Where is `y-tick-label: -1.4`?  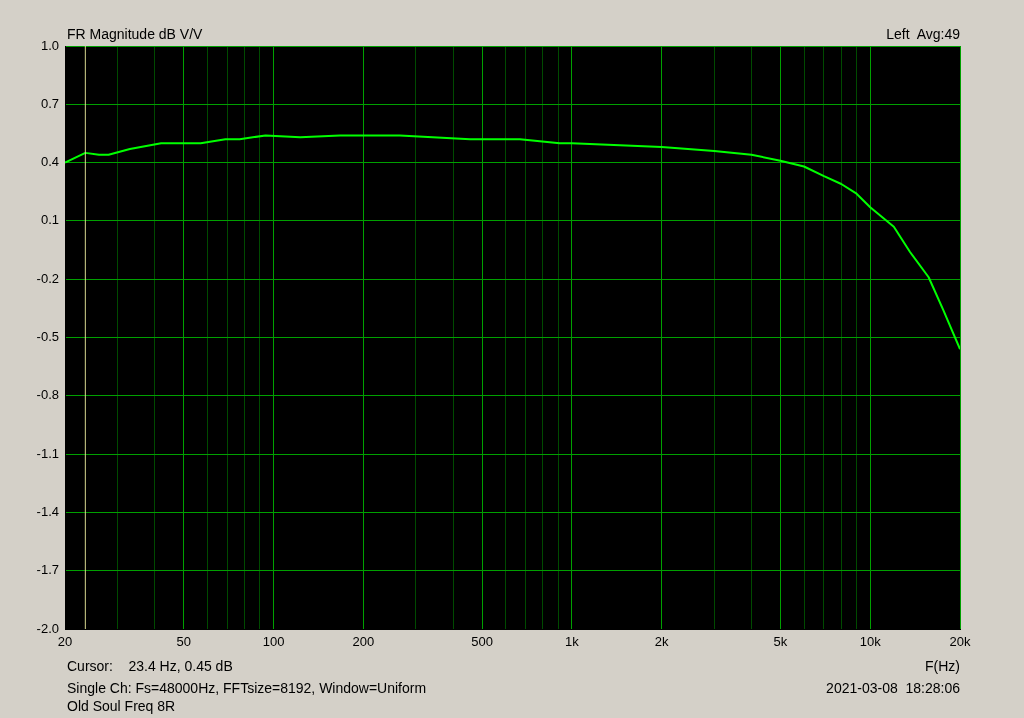
y-tick-label: -1.4 is located at coordinates (47, 511).